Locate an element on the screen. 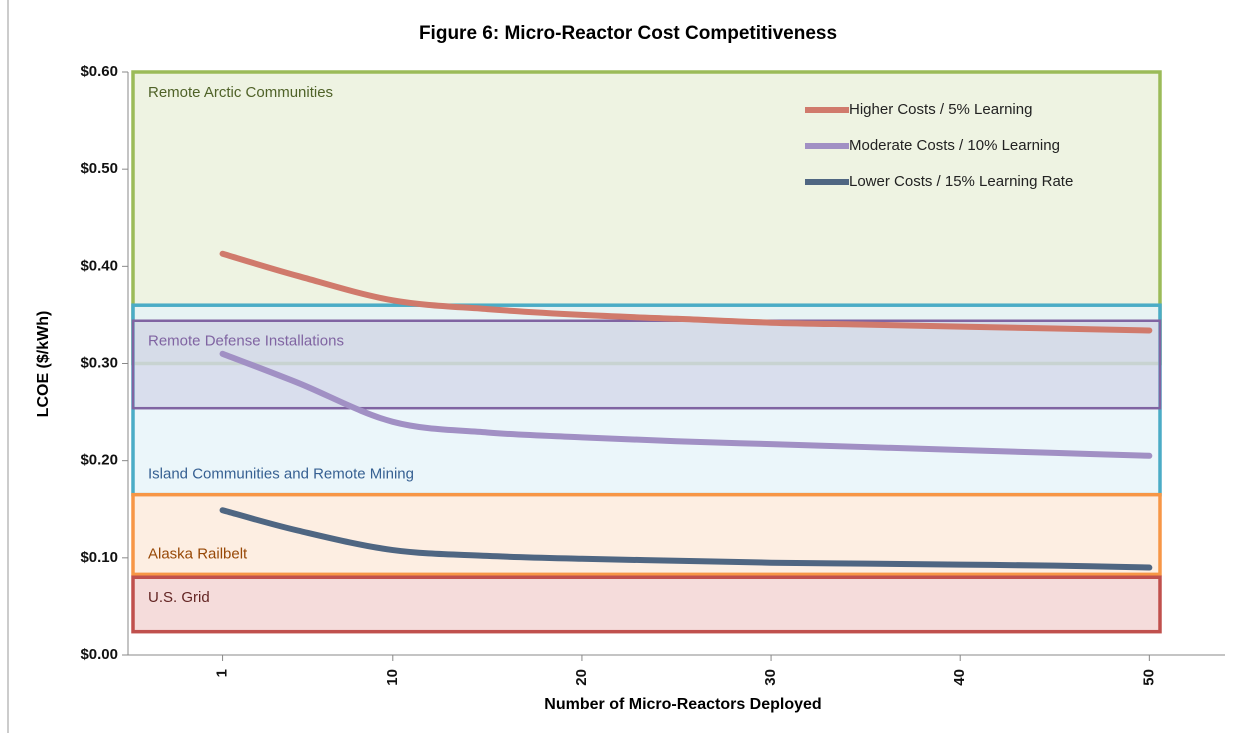 This screenshot has width=1250, height=733. band-label: Alaska Railbelt is located at coordinates (198, 553).